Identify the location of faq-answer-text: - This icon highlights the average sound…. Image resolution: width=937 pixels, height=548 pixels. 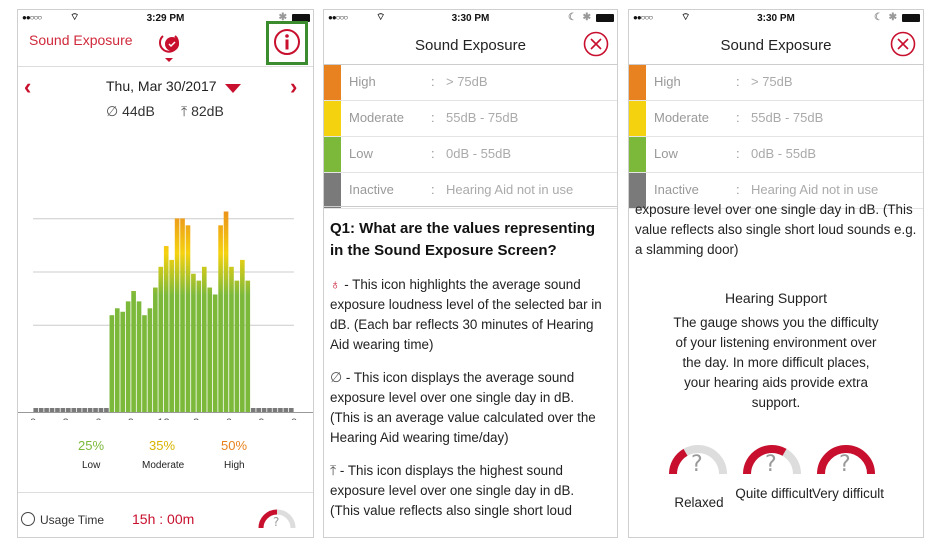
(466, 314).